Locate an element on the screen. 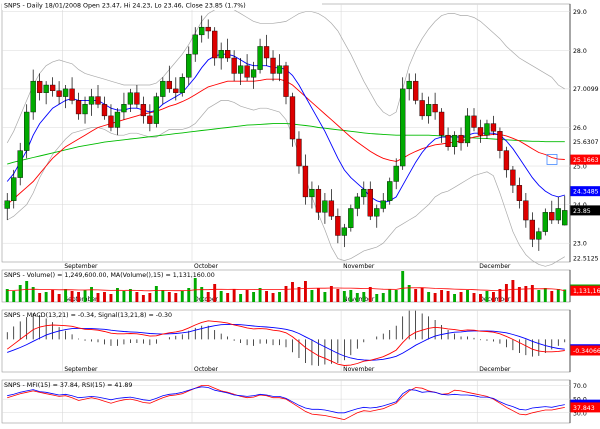 The height and width of the screenshot is (429, 600). vol-value-tag is located at coordinates (585, 290).